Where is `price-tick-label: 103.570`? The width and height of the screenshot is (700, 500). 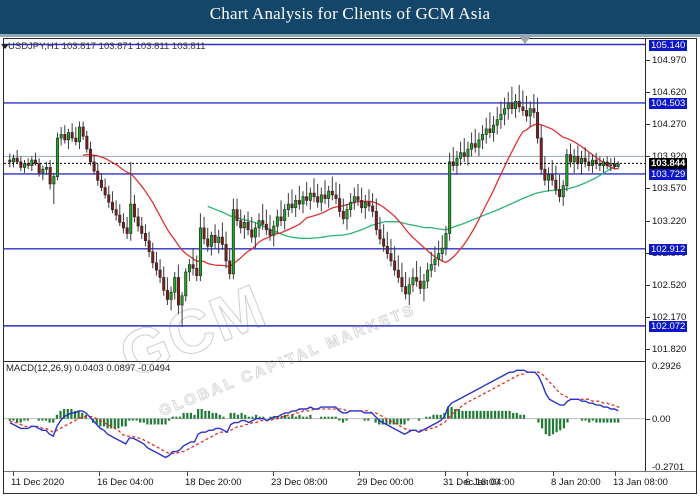
price-tick-label: 103.570 is located at coordinates (669, 189).